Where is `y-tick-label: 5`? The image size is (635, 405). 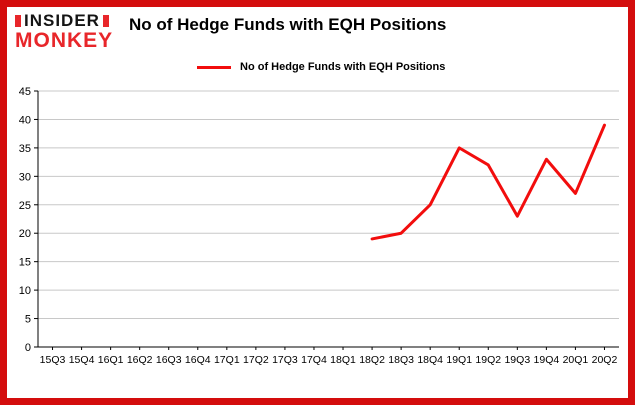
y-tick-label: 5 is located at coordinates (28, 320).